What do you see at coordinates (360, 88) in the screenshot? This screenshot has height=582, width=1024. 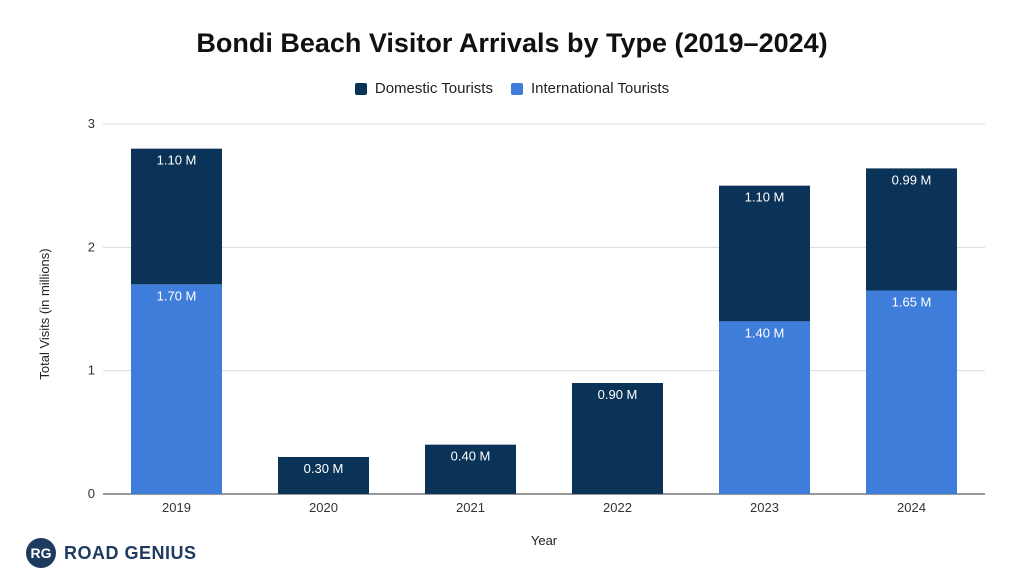 I see `legend-swatch-domestic` at bounding box center [360, 88].